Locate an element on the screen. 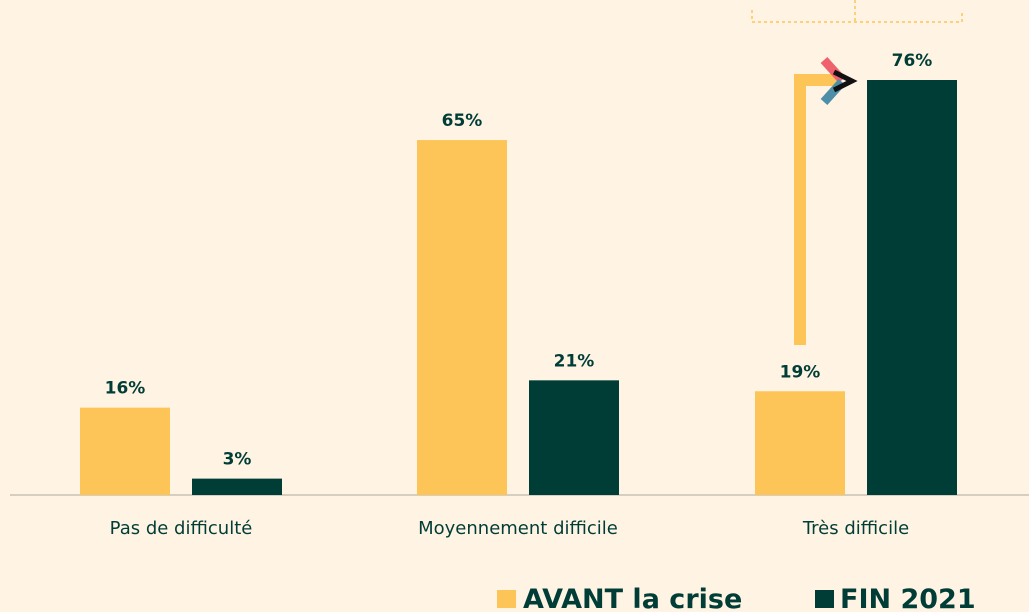 The width and height of the screenshot is (1029, 612). value-label: 19% is located at coordinates (800, 372).